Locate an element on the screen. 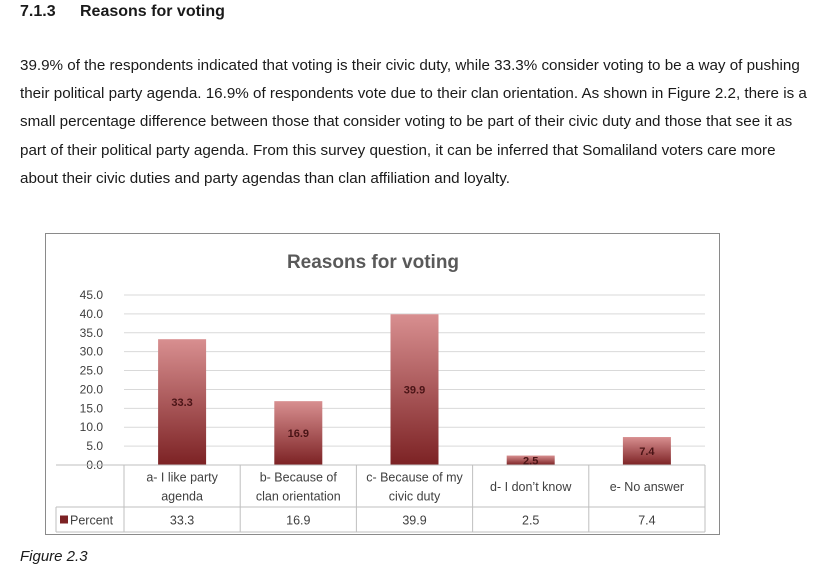 The width and height of the screenshot is (827, 573). table-value: 16.9 is located at coordinates (298, 521).